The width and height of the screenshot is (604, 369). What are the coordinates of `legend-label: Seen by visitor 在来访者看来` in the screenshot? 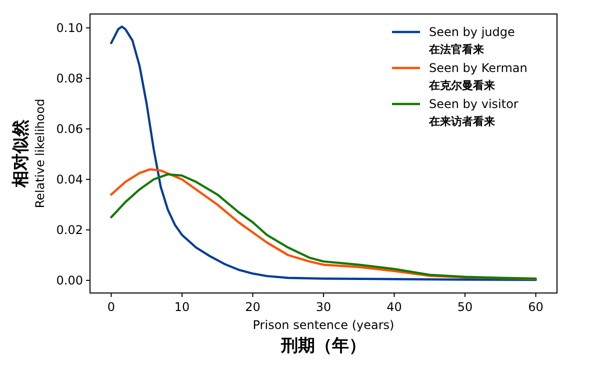 It's located at (473, 112).